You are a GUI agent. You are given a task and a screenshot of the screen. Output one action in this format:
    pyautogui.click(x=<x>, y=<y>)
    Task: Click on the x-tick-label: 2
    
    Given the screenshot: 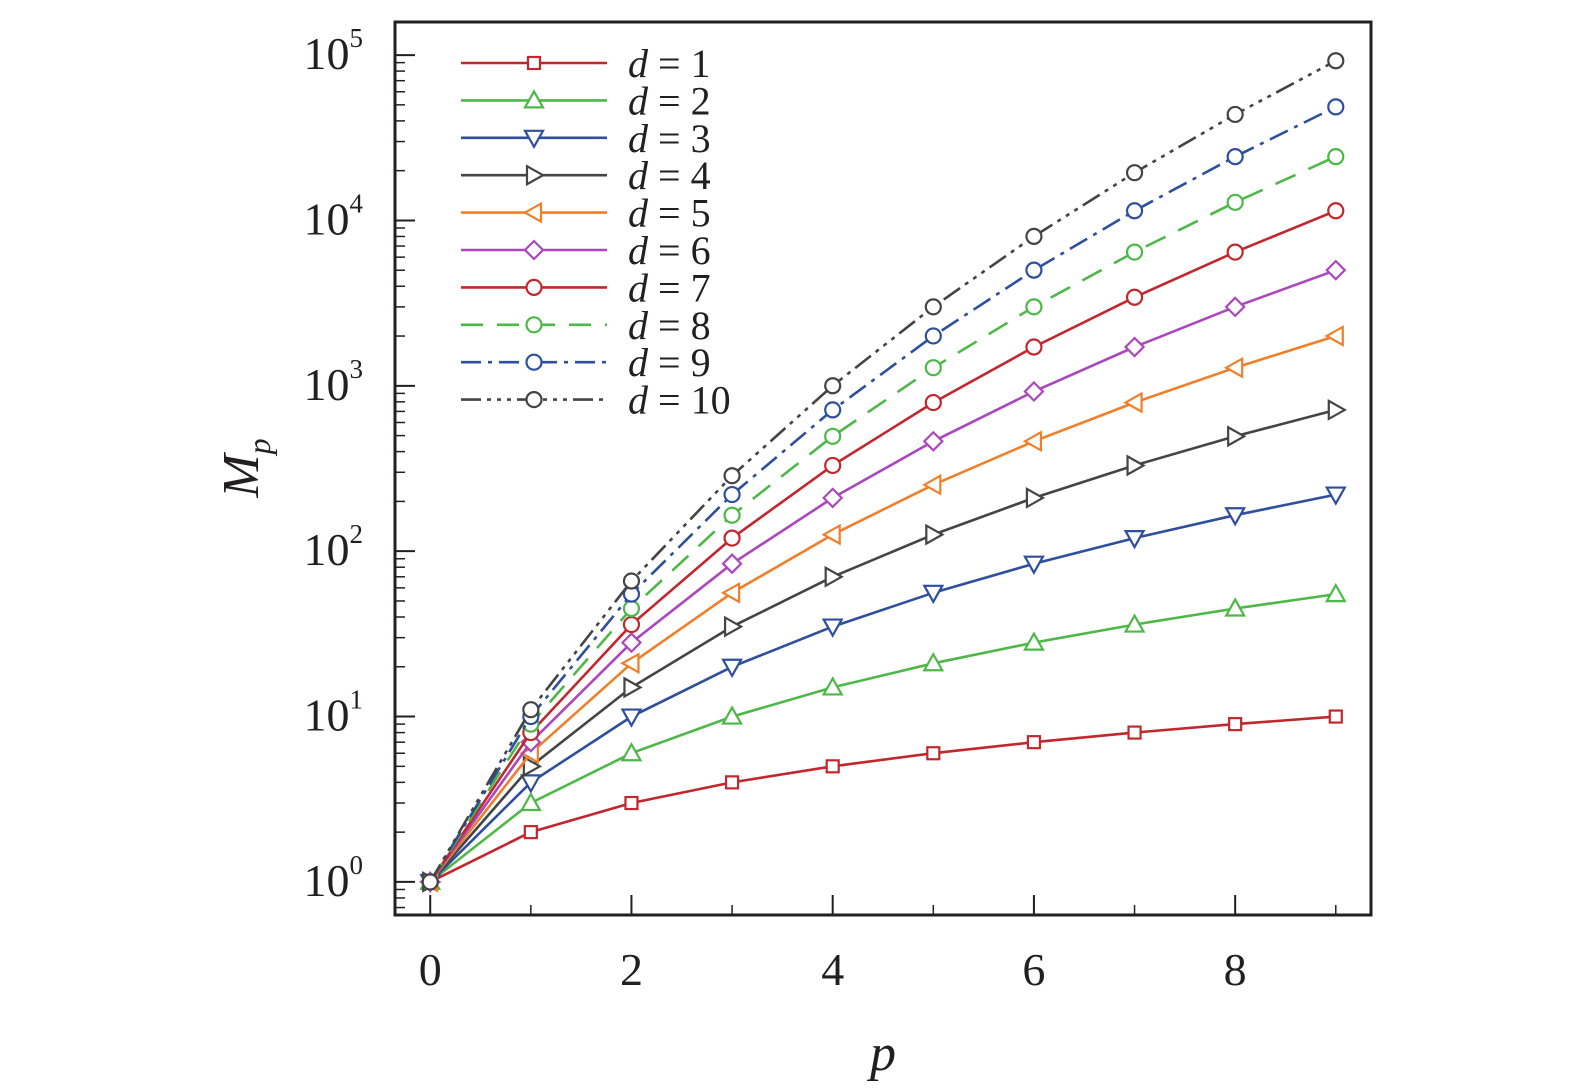 What is the action you would take?
    pyautogui.click(x=631, y=969)
    